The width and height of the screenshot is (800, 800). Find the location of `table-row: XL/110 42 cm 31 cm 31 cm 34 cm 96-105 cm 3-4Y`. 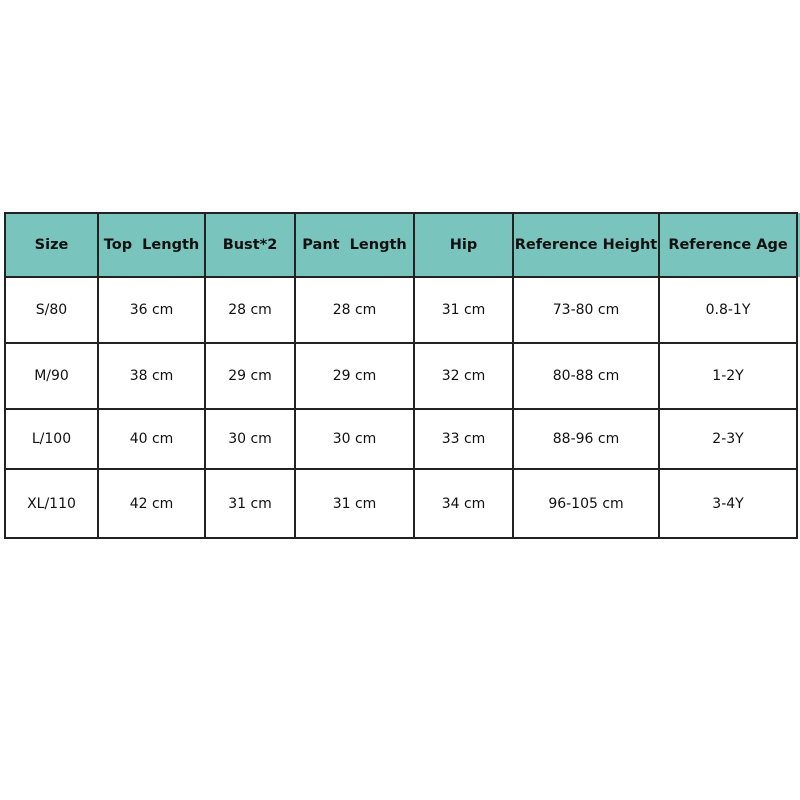

table-row: XL/110 42 cm 31 cm 31 cm 34 cm 96-105 cm 3-4Y is located at coordinates (401, 503).